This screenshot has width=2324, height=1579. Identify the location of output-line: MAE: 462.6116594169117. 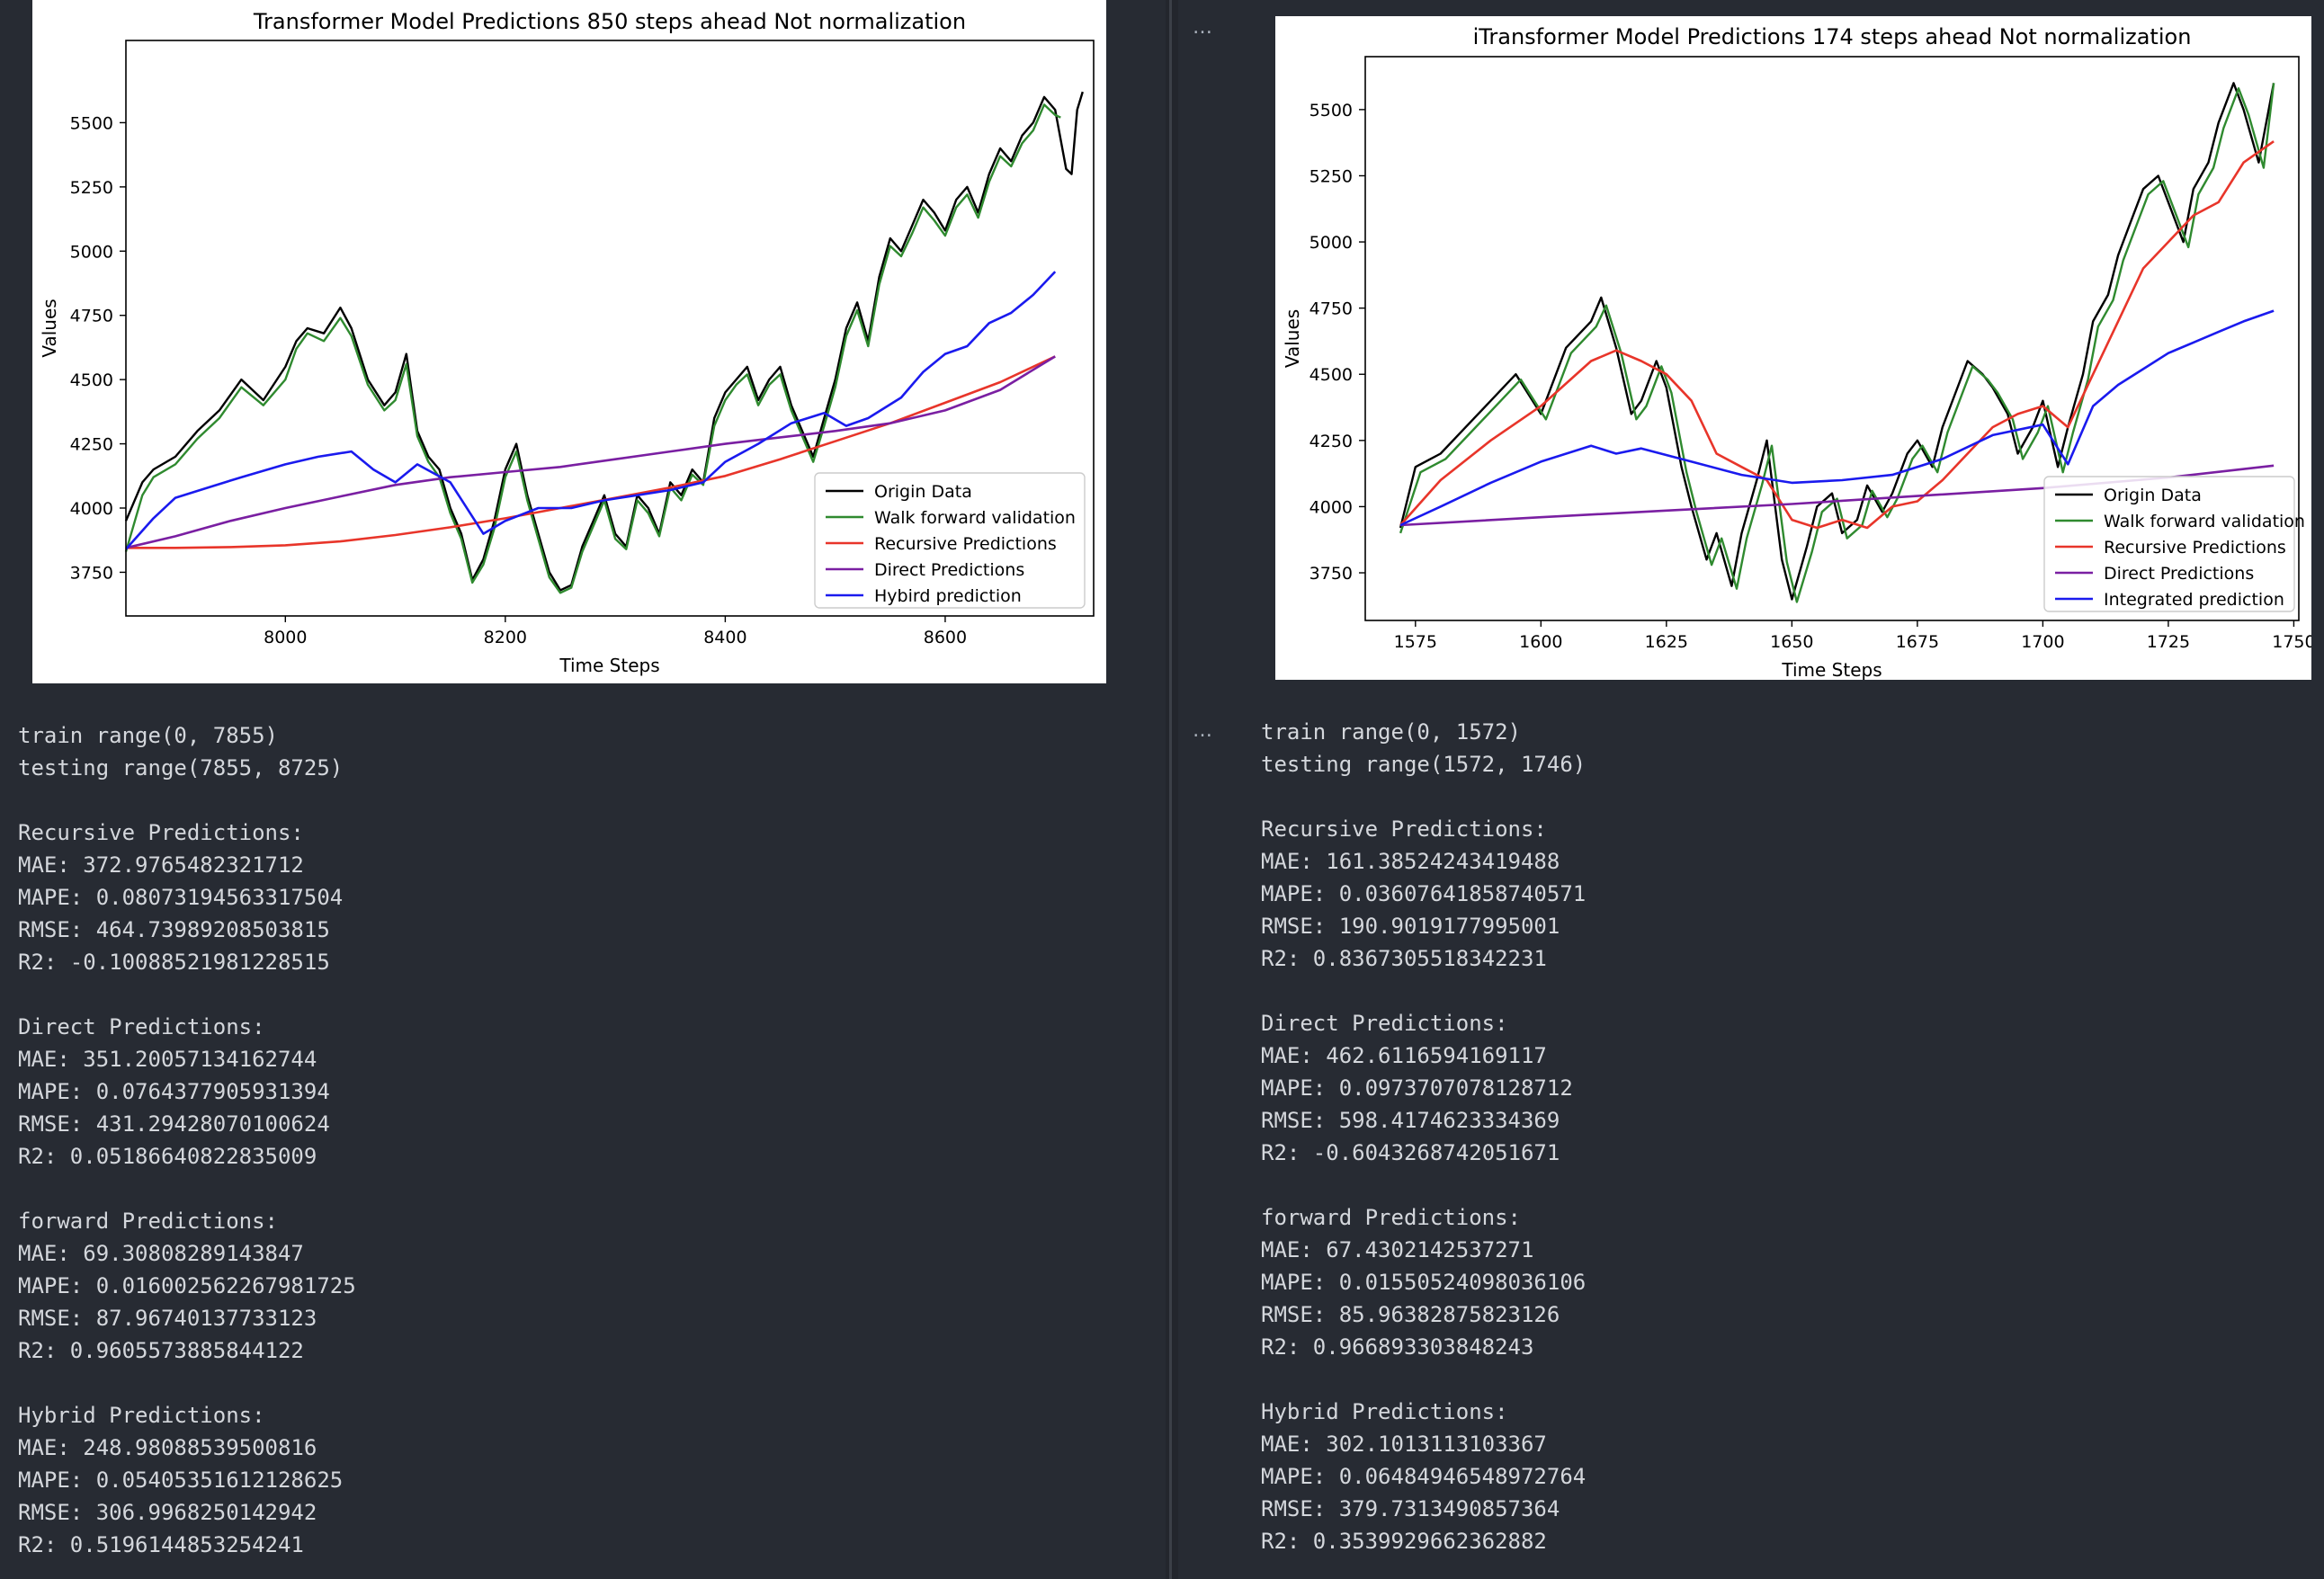
(1404, 1055).